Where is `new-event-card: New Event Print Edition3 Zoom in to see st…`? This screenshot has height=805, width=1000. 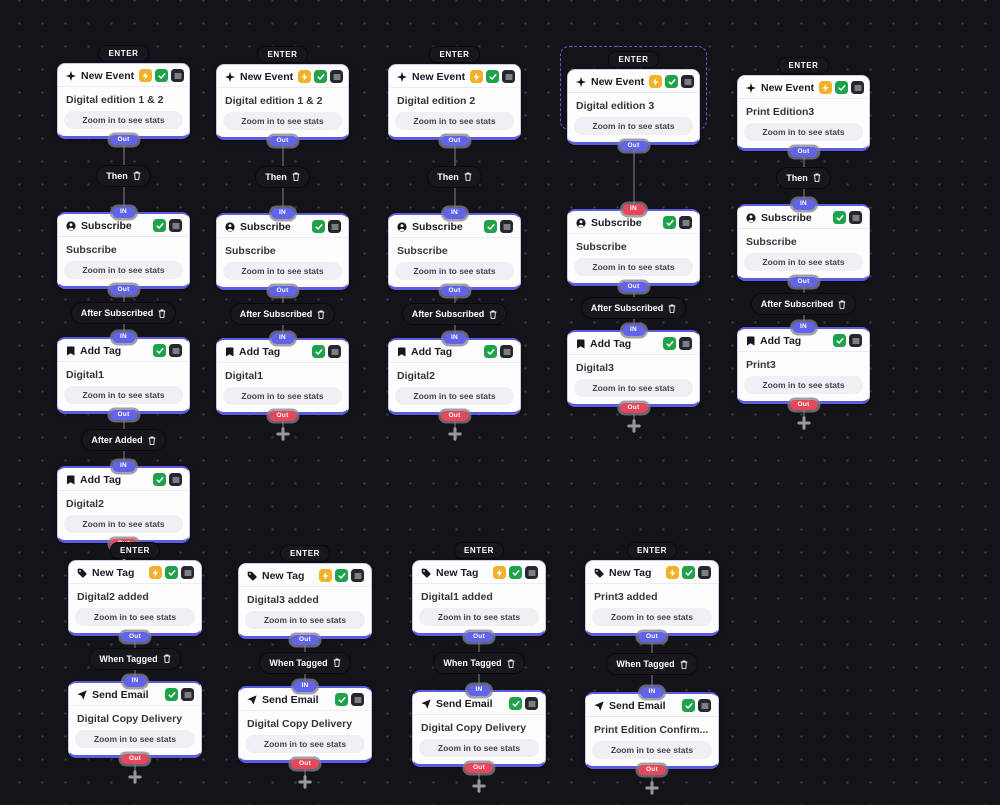
new-event-card: New Event Print Edition3 Zoom in to see st… is located at coordinates (803, 116).